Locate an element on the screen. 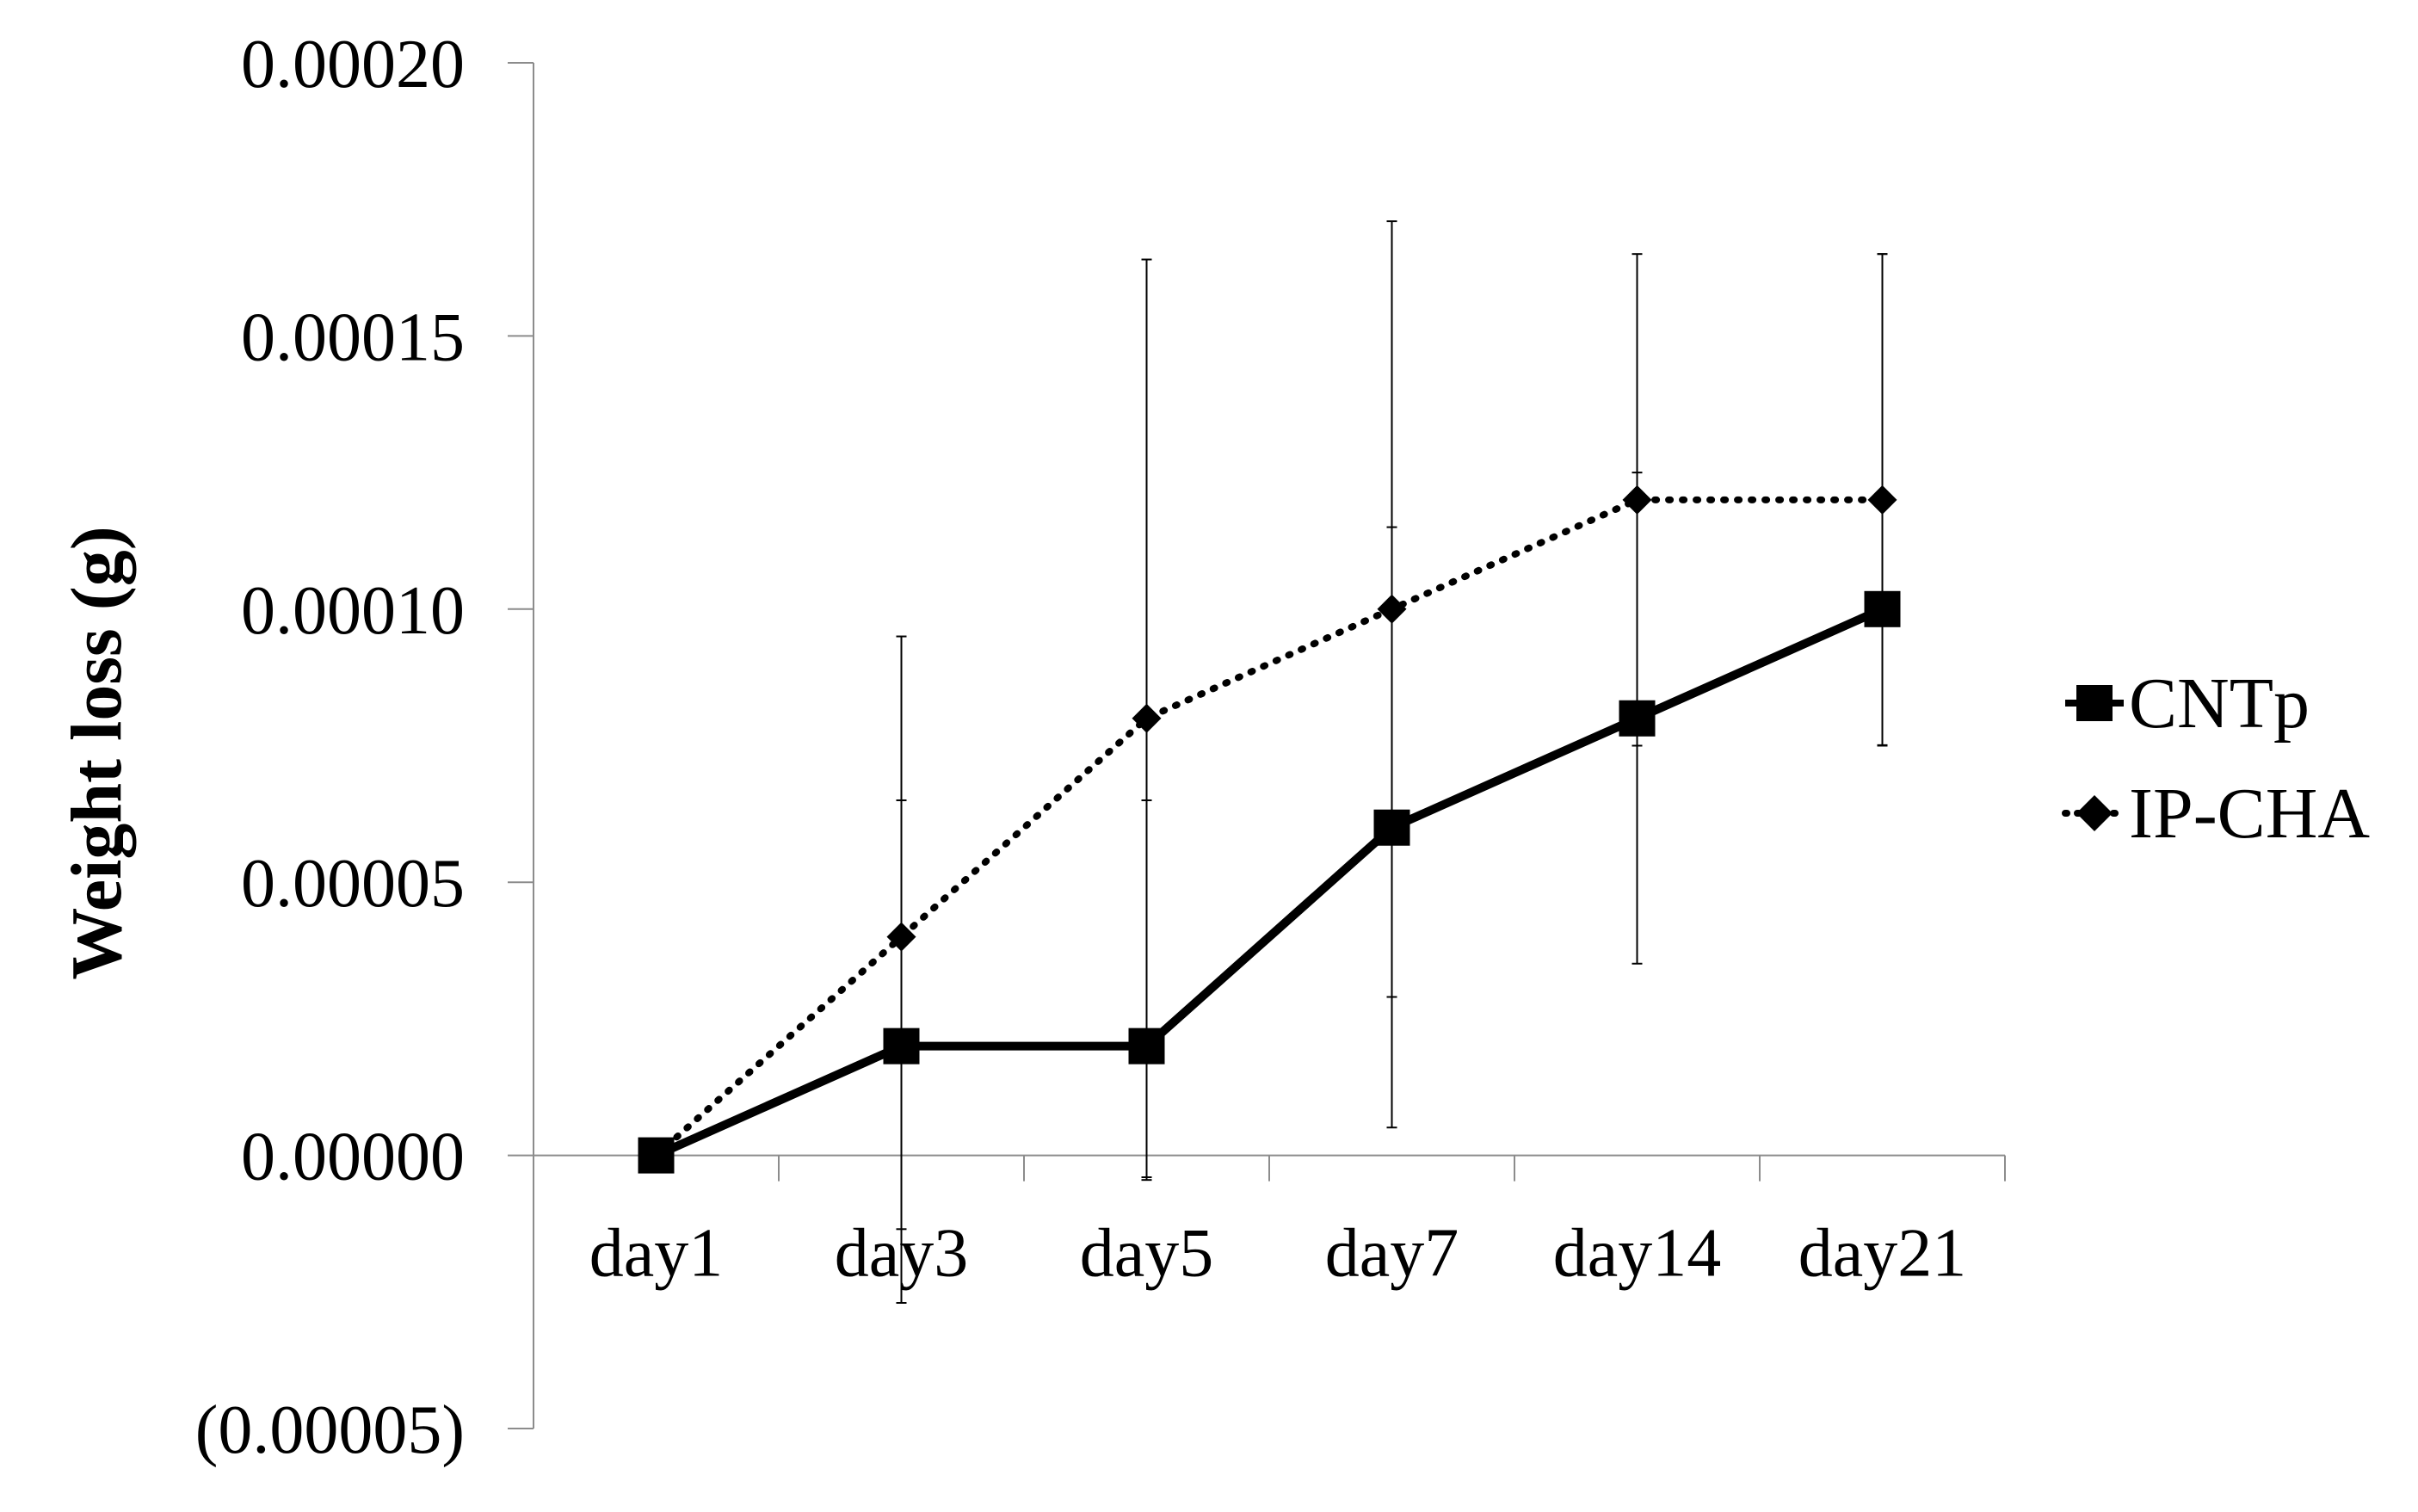 This screenshot has width=2418, height=1512. x-tick-label: day7 is located at coordinates (1392, 1254).